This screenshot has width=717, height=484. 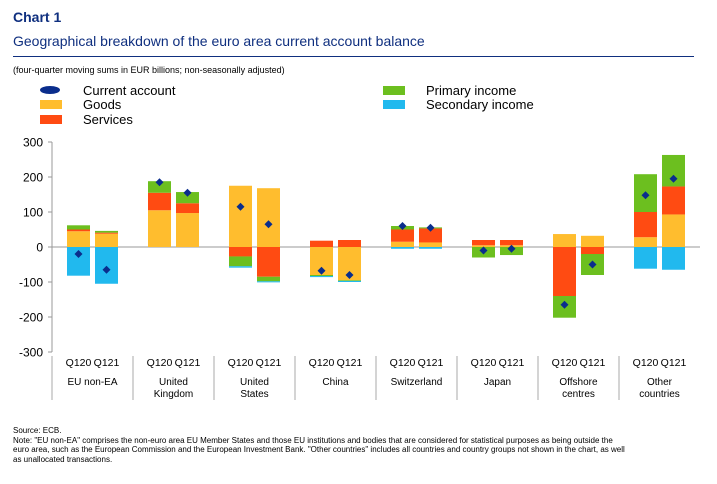 I want to click on y-tick-label: 0, so click(x=39, y=248).